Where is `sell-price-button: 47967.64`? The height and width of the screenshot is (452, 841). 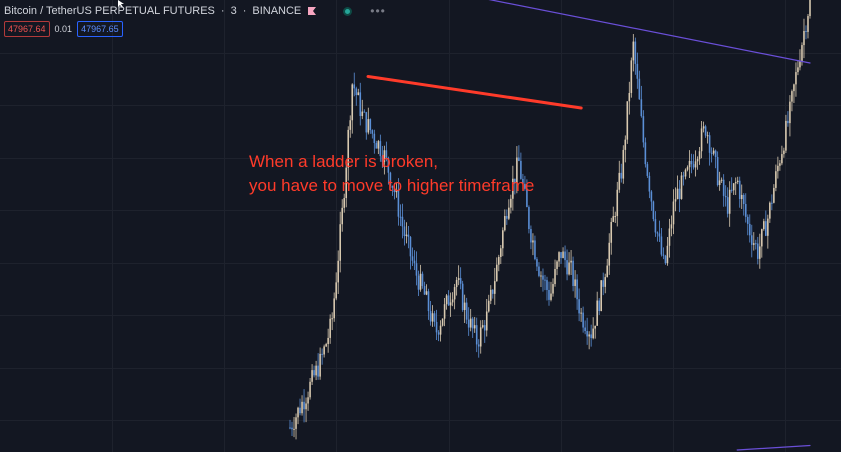 sell-price-button: 47967.64 is located at coordinates (27, 29).